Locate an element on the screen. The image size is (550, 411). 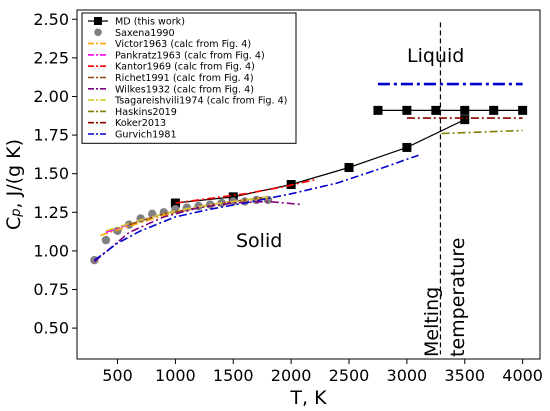
legend-label-saxena1990: Saxena1990 is located at coordinates (145, 33).